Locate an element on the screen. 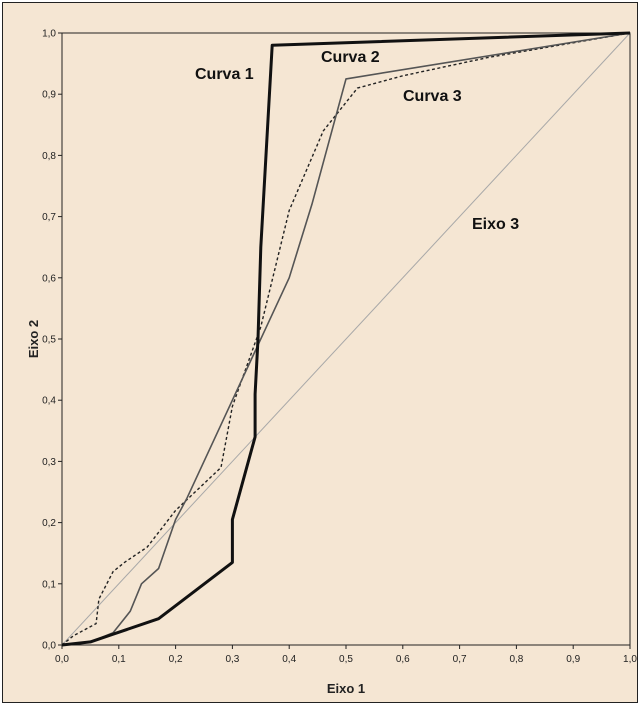  x-tick-label: 0,1 is located at coordinates (119, 659).